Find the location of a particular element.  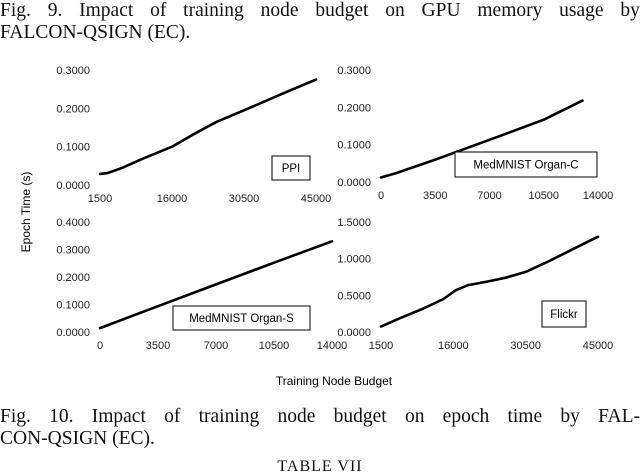

table-caption: TABLE VII is located at coordinates (320, 466).